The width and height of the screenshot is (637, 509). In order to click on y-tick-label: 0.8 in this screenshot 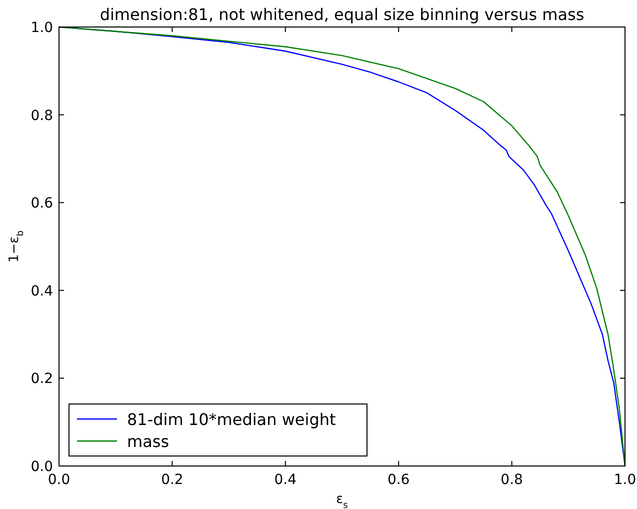, I will do `click(41, 116)`.